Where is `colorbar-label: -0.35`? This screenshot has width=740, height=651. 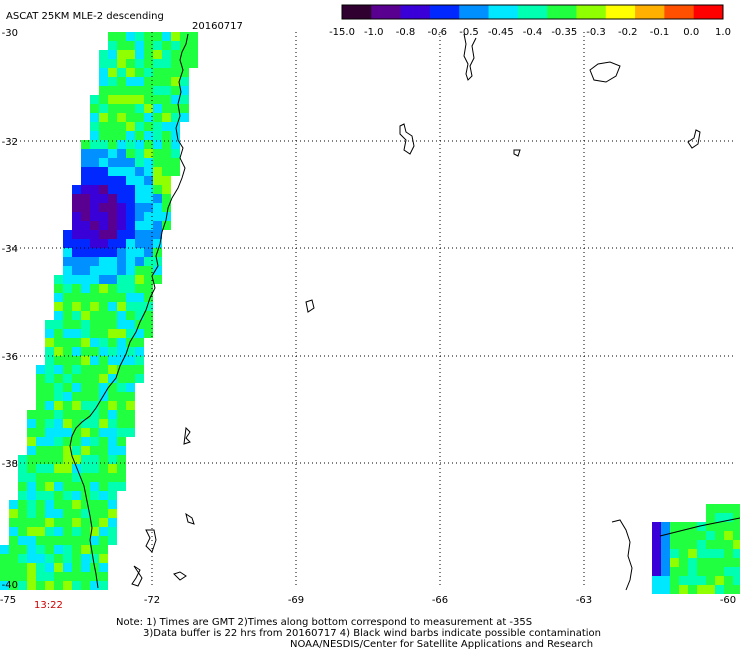 colorbar-label: -0.35 is located at coordinates (564, 32).